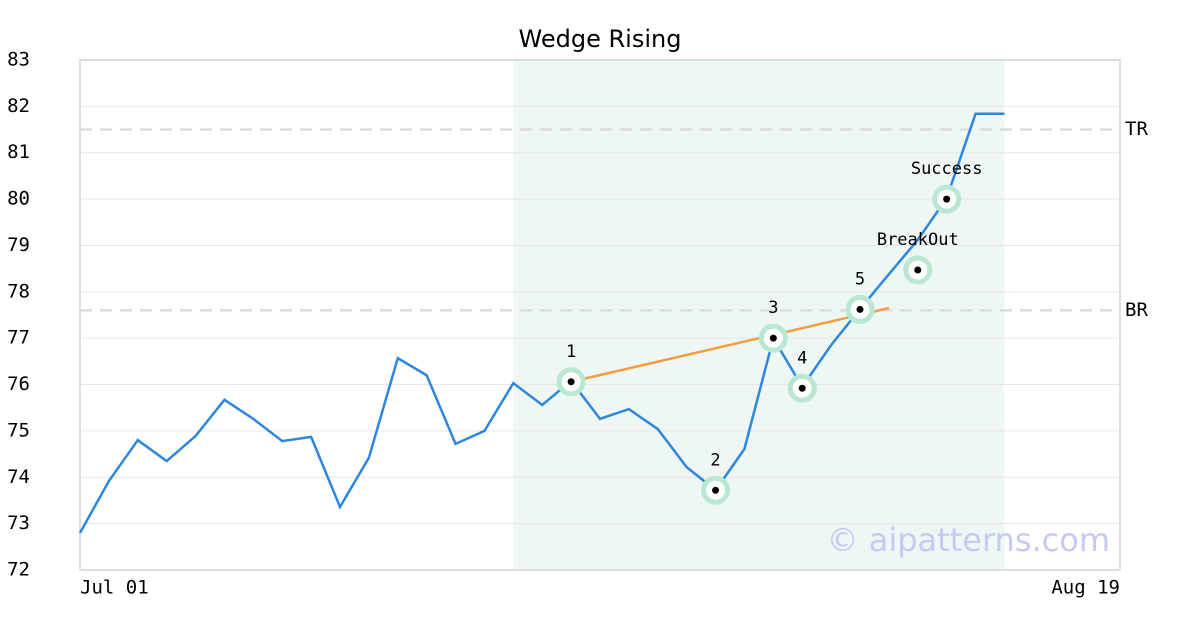 The image size is (1200, 630). What do you see at coordinates (114, 588) in the screenshot?
I see `x-tick-label: Jul 01` at bounding box center [114, 588].